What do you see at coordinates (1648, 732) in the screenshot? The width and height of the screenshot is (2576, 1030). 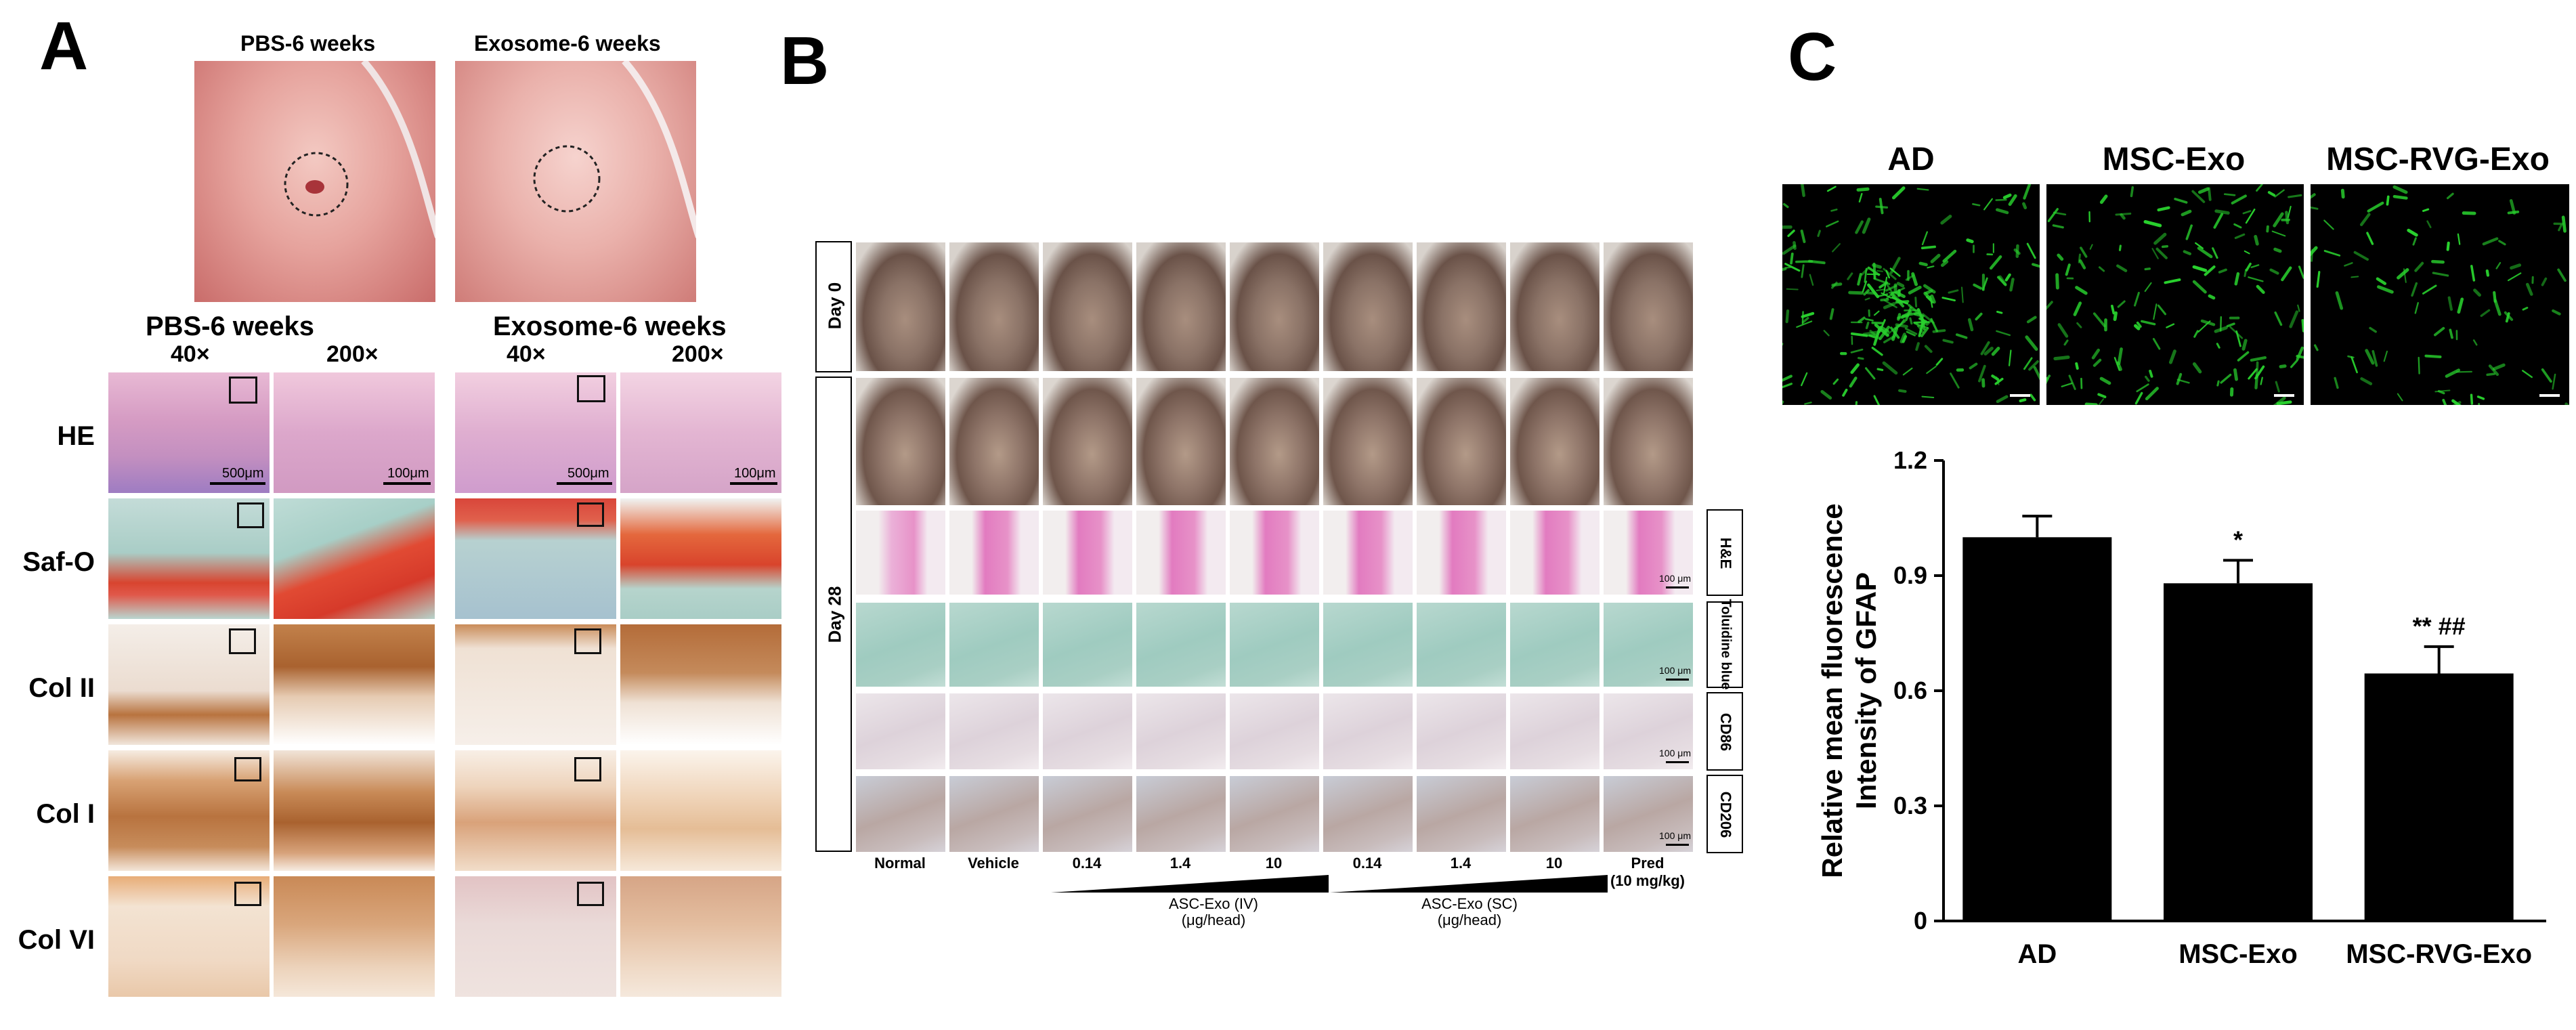 I see `b-cd86-pred: 100 μm` at bounding box center [1648, 732].